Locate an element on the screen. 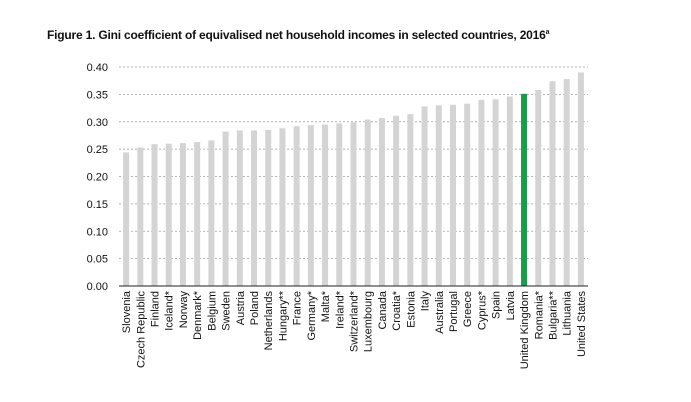 The image size is (691, 402). bar-luxembourg is located at coordinates (367, 202).